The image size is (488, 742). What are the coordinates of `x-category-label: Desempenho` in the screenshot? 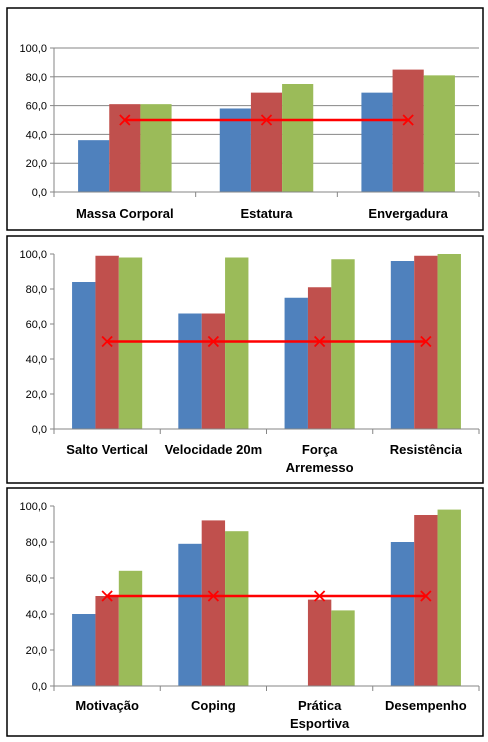 It's located at (426, 705).